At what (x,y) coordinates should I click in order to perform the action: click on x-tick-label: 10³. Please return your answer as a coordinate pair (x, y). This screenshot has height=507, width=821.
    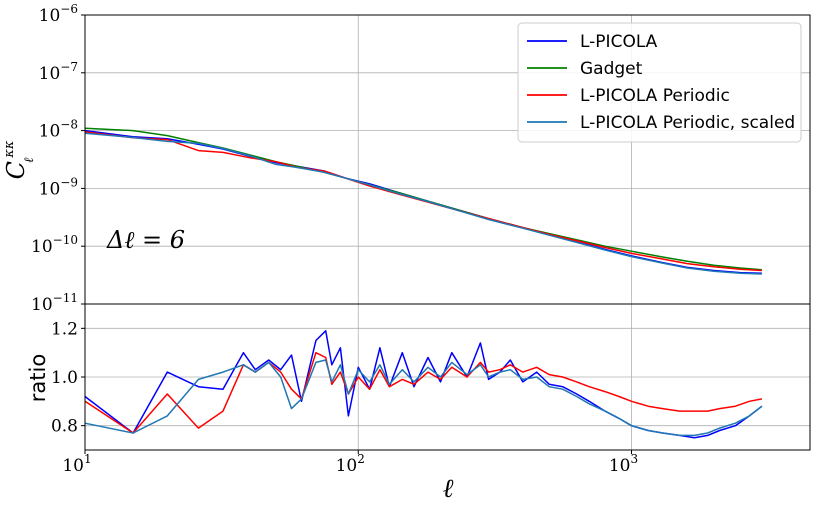
    Looking at the image, I should click on (623, 464).